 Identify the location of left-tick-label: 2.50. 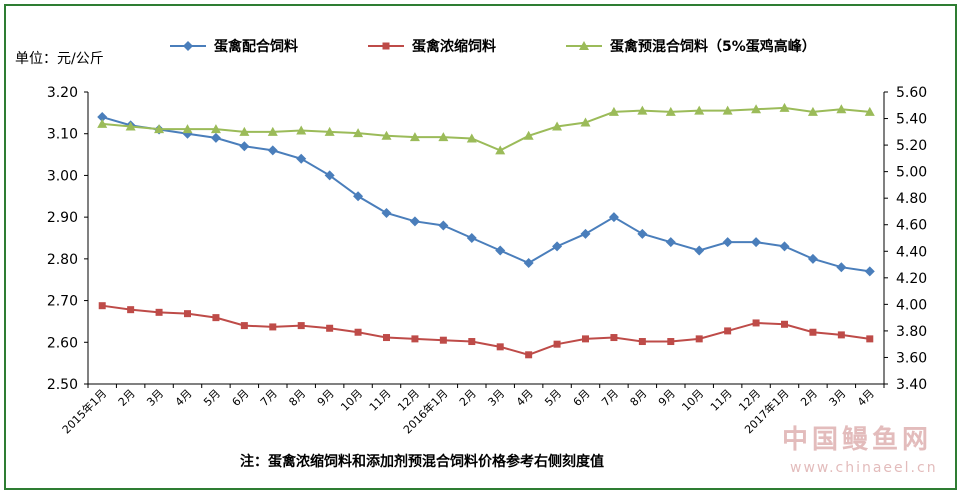
(62, 385).